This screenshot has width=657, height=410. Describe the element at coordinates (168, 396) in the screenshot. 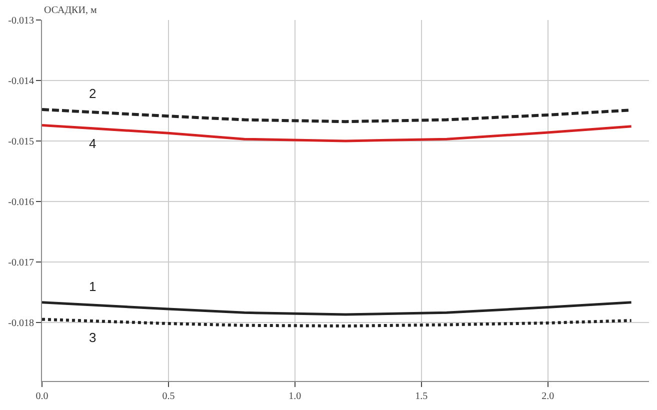

I see `x-tick-label: 0.5` at that location.